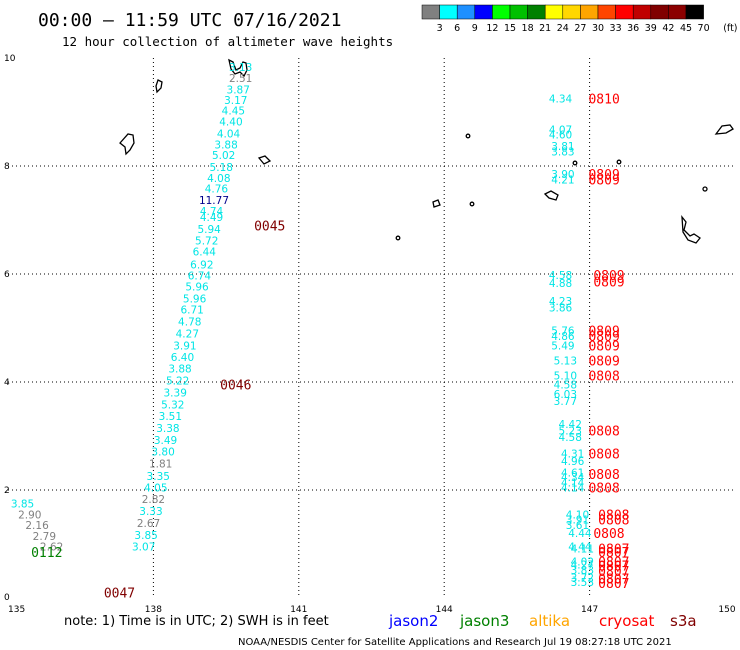  I want to click on y-tick-label: 8, so click(7, 167).